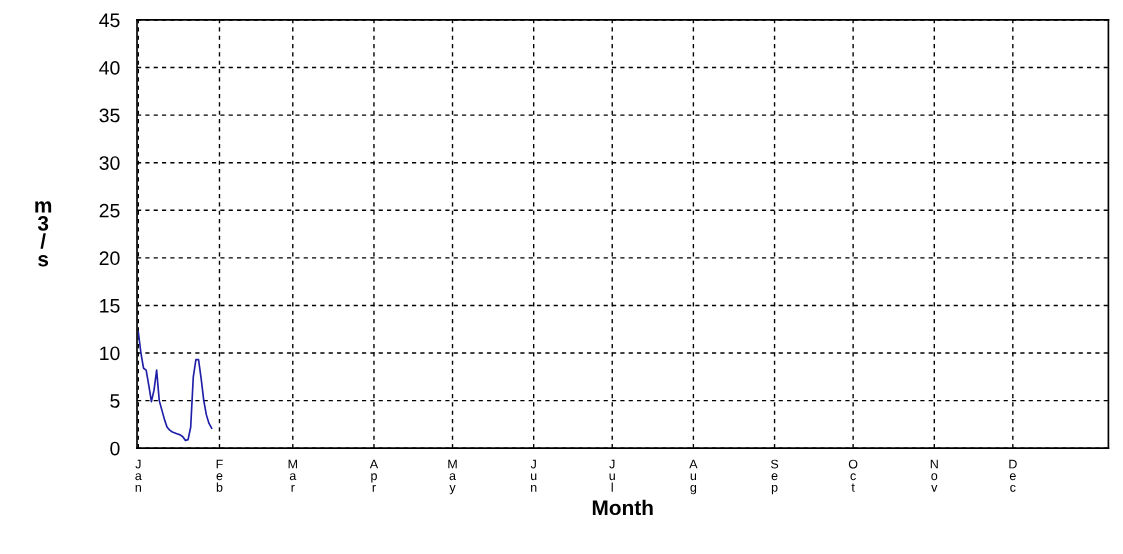 Image resolution: width=1123 pixels, height=554 pixels. I want to click on y-tick-label: 35, so click(109, 115).